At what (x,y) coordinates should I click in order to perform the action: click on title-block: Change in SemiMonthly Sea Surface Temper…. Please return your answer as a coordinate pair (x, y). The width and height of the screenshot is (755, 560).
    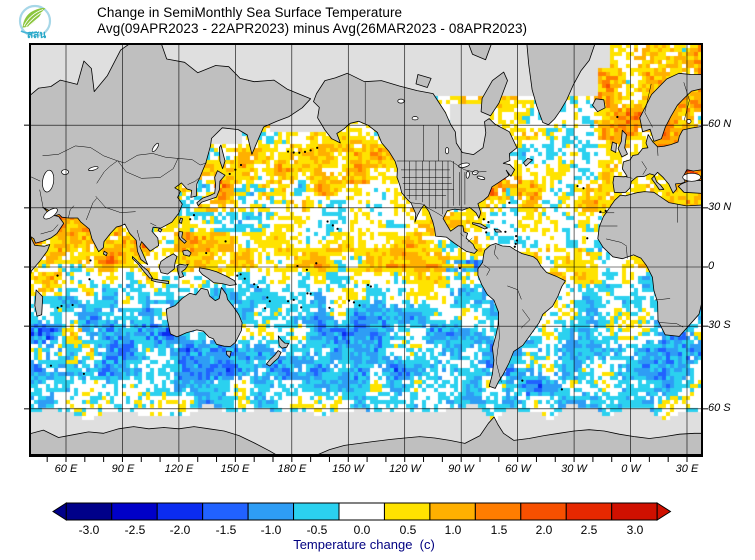
    Looking at the image, I should click on (312, 21).